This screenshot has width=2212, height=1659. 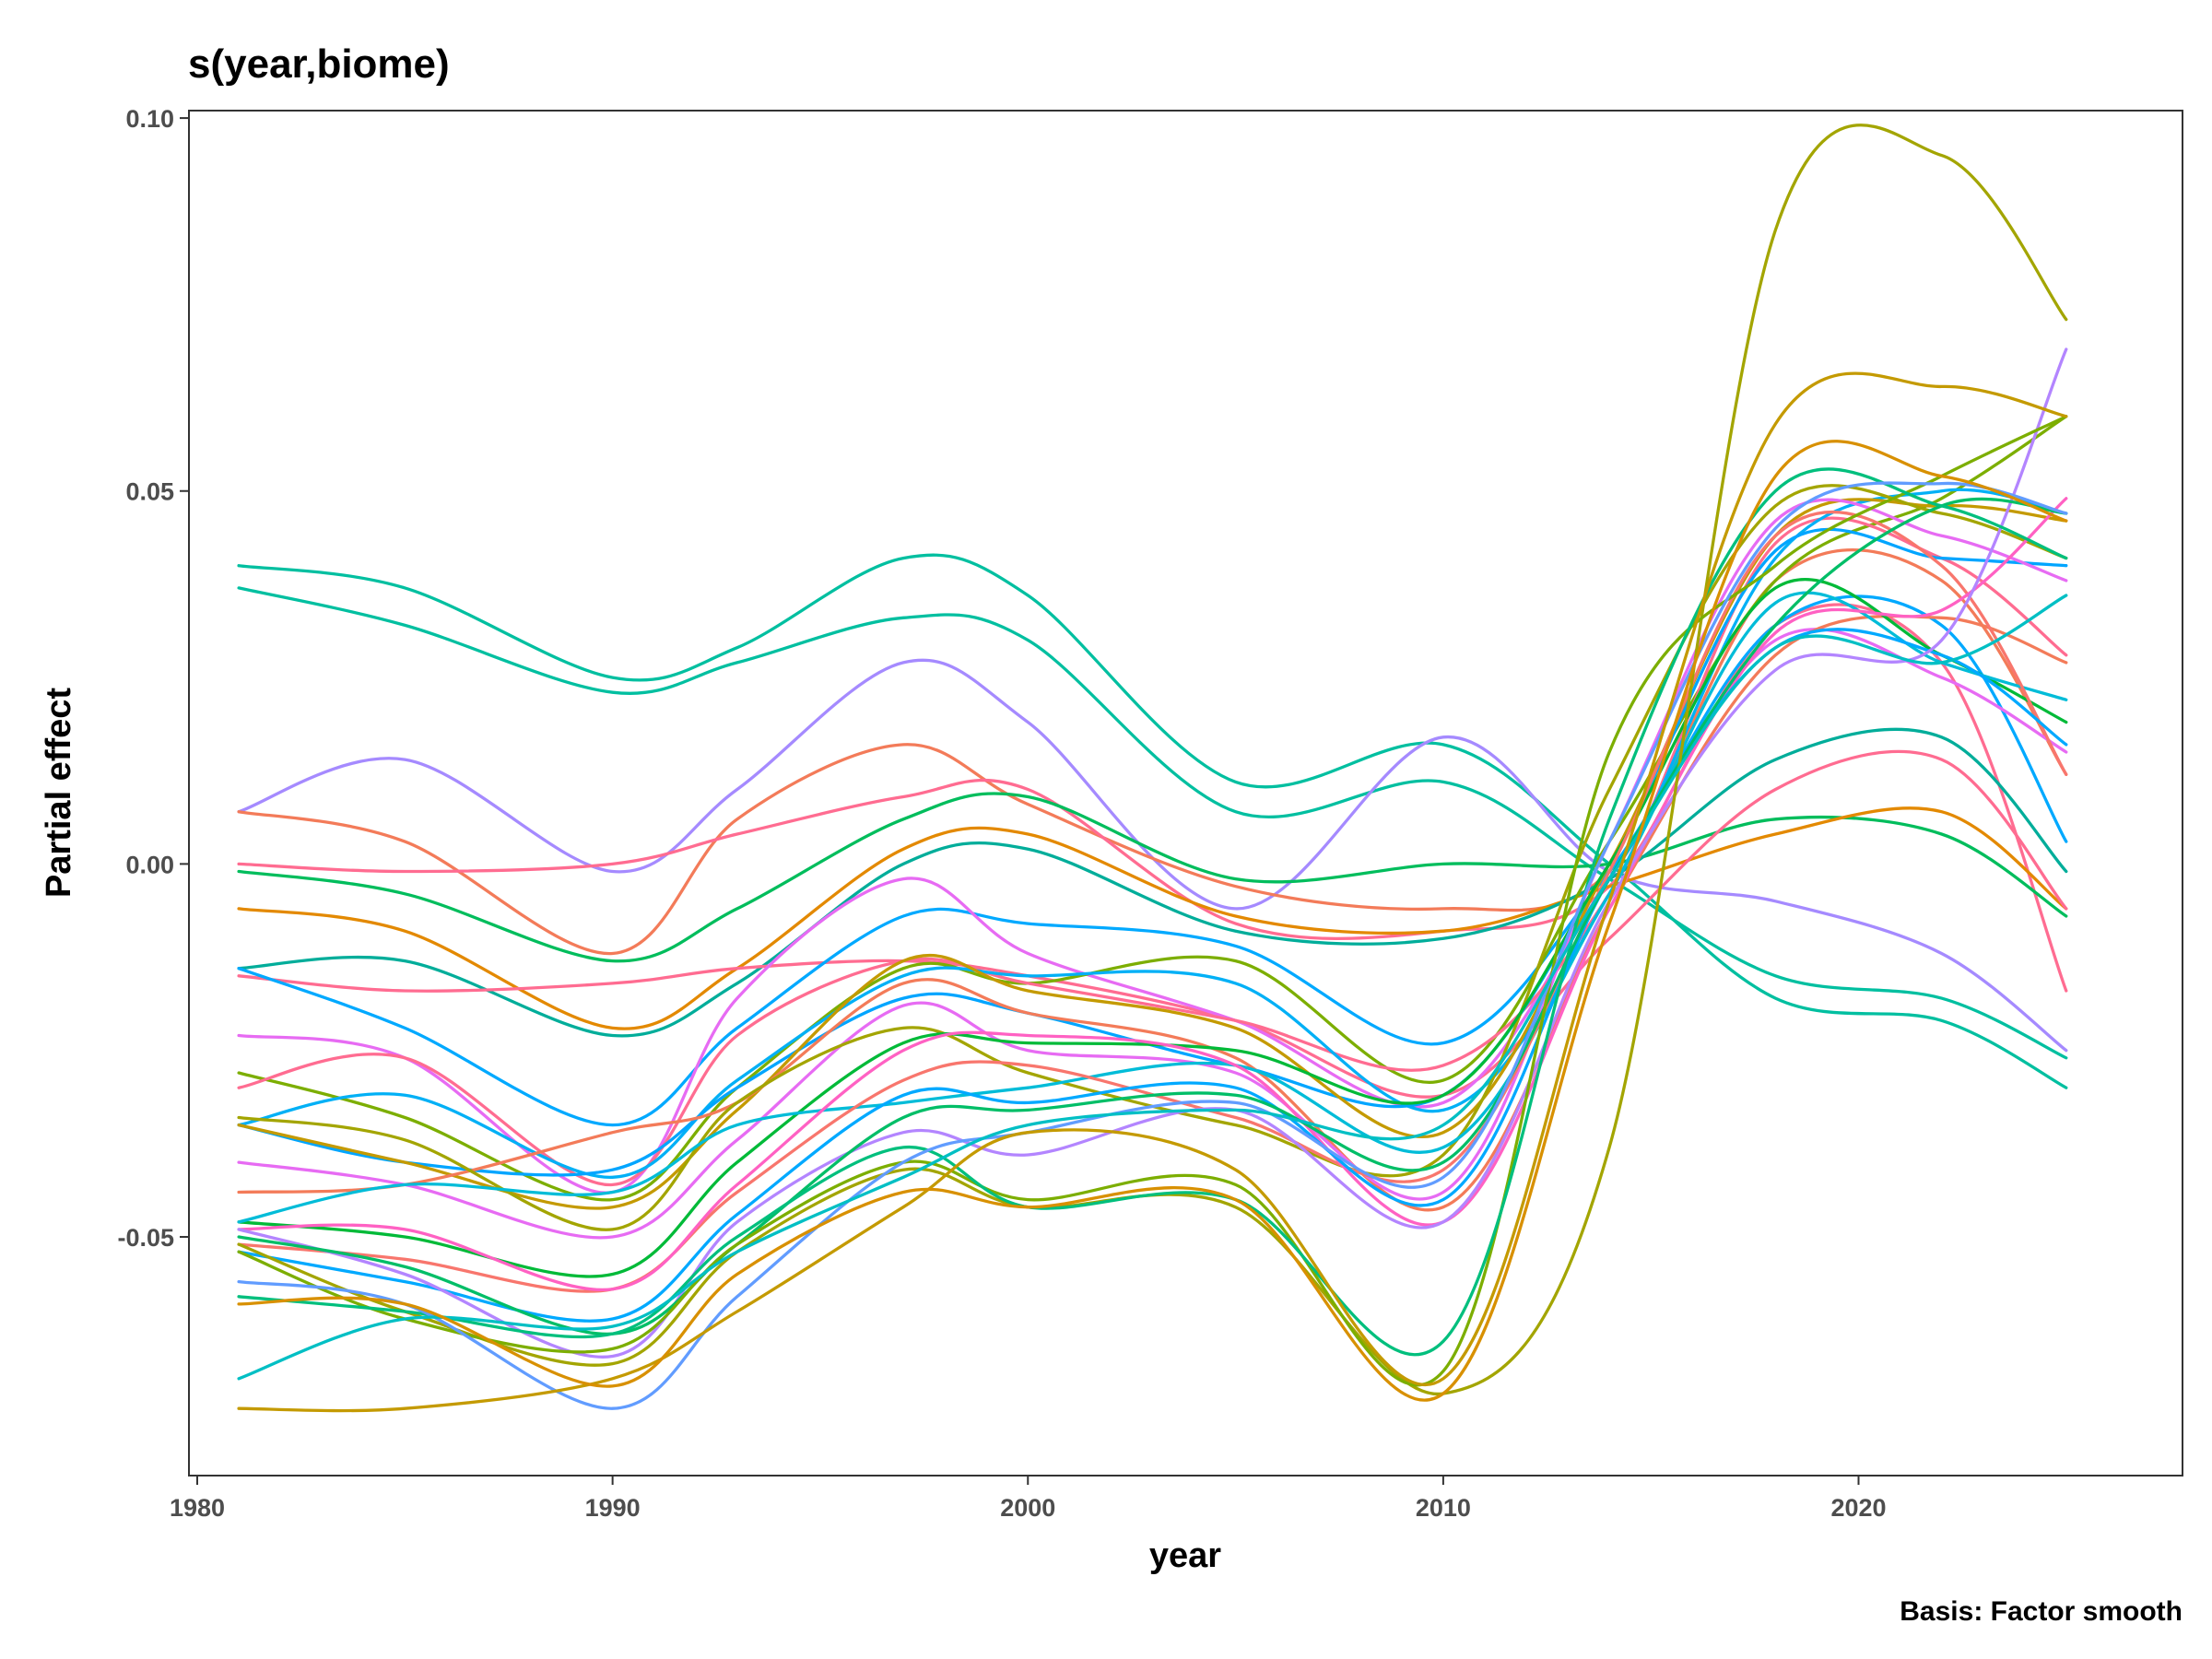 What do you see at coordinates (149, 492) in the screenshot?
I see `y-tick-label: 0.05` at bounding box center [149, 492].